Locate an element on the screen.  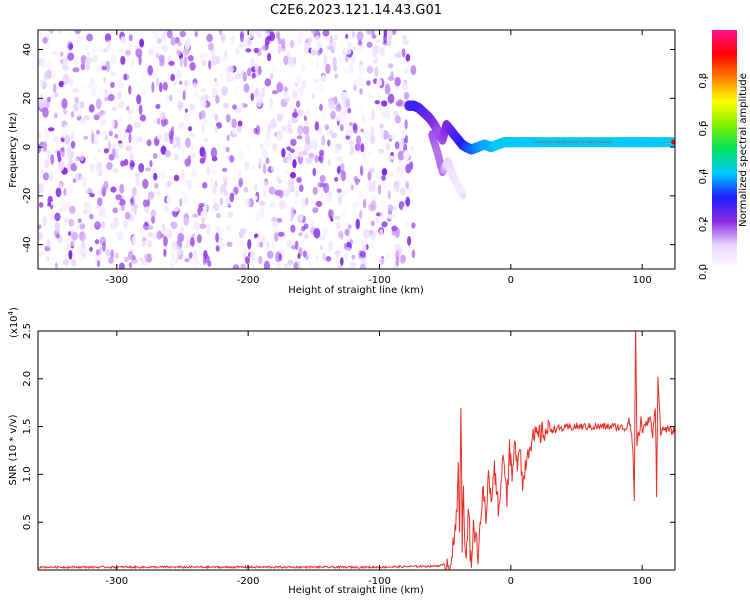
y-tick-label: -40 is located at coordinates (27, 244).